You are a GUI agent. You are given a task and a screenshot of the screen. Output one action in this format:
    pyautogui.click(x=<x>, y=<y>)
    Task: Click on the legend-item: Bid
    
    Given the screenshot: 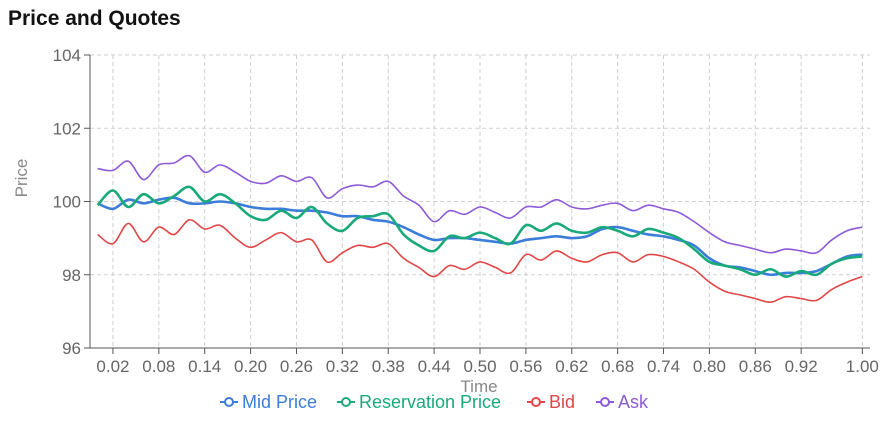 What is the action you would take?
    pyautogui.click(x=551, y=402)
    